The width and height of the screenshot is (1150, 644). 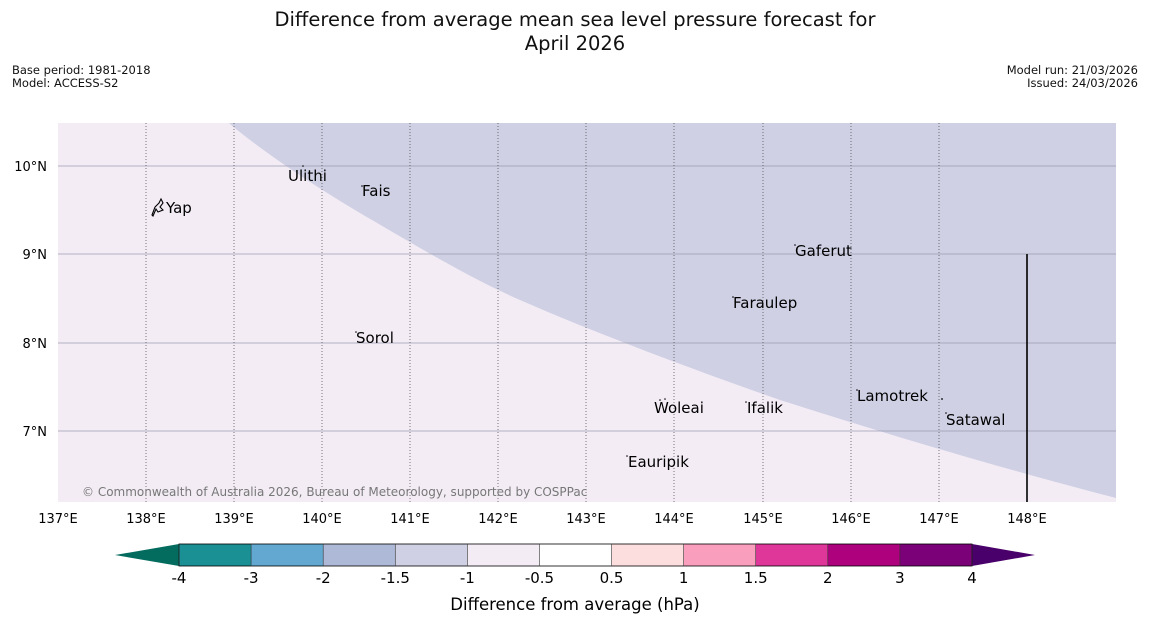 I want to click on place-label-ifalik: Ifalik, so click(x=765, y=408).